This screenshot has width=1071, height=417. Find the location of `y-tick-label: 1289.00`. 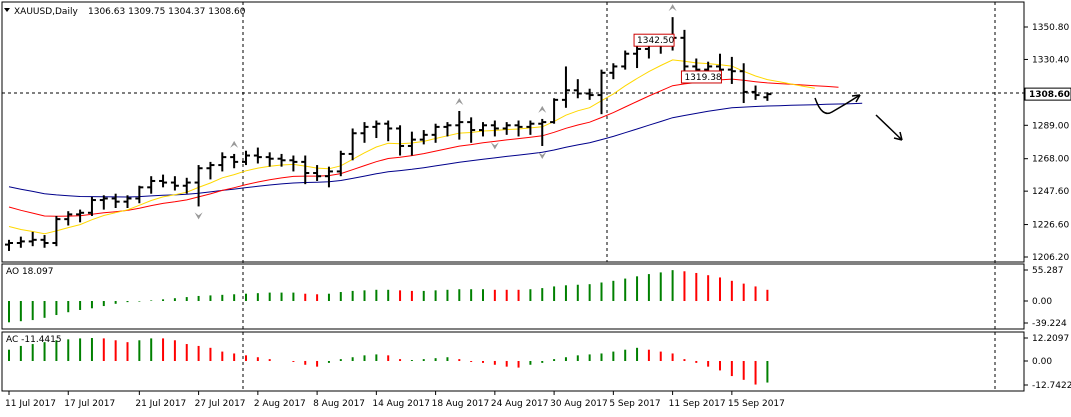

y-tick-label: 1289.00 is located at coordinates (1050, 126).